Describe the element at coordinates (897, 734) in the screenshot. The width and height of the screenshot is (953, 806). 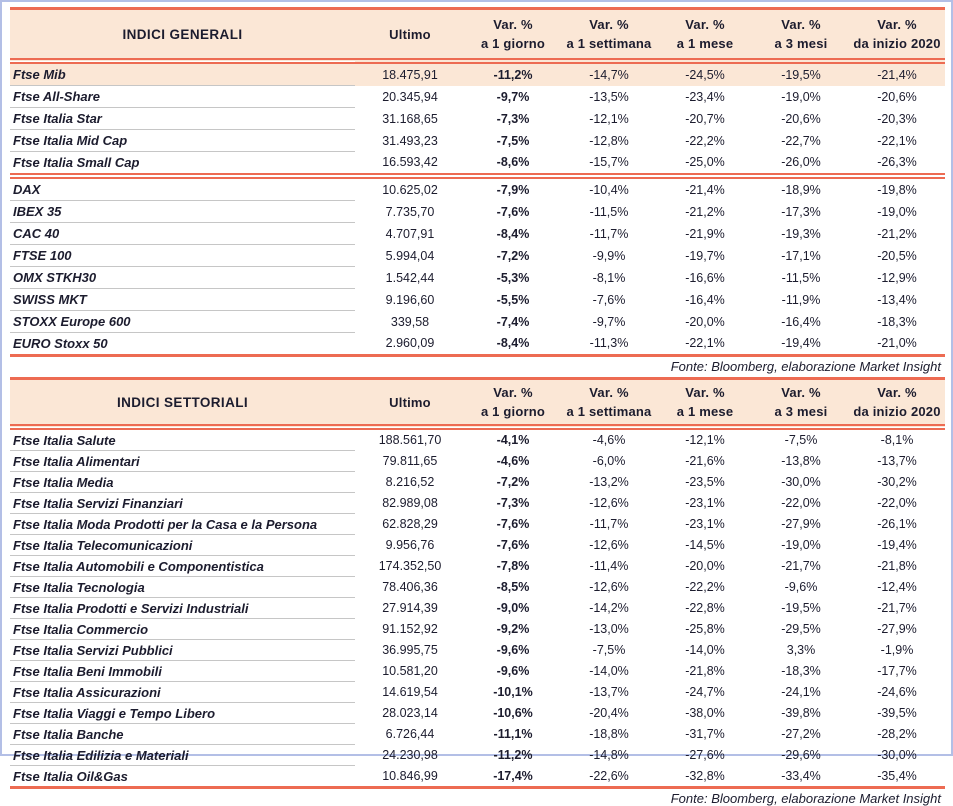
I see `var-inizio-2020-value: -28,2%` at that location.